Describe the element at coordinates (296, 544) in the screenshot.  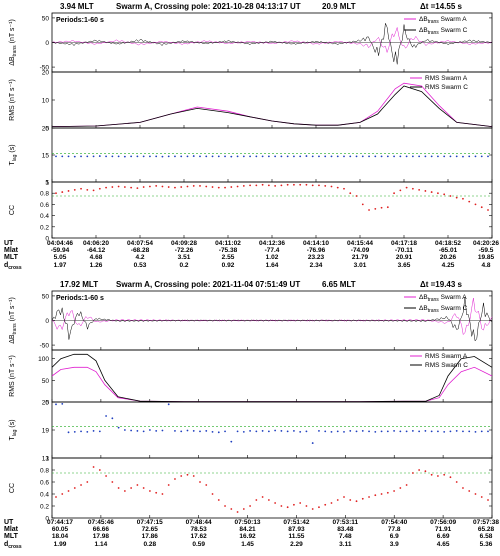
I see `table-cell-dcross: 2.29` at that location.